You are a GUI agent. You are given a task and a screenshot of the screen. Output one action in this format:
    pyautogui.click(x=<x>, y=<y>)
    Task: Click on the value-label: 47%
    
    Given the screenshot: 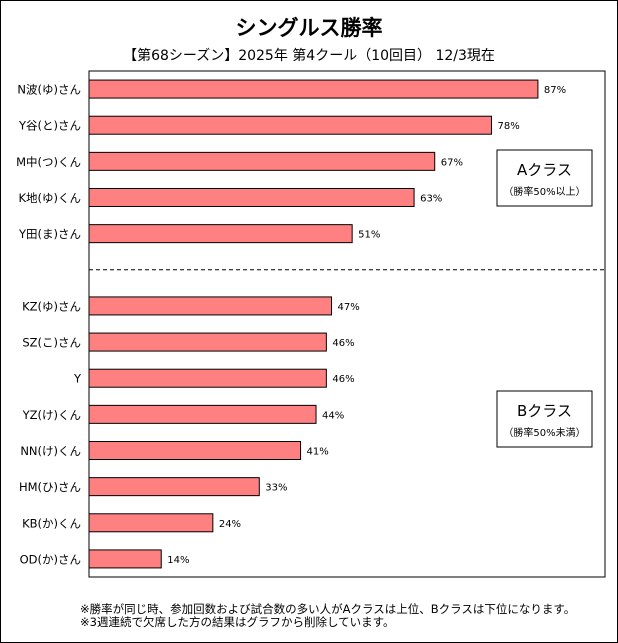 What is the action you would take?
    pyautogui.click(x=349, y=307)
    